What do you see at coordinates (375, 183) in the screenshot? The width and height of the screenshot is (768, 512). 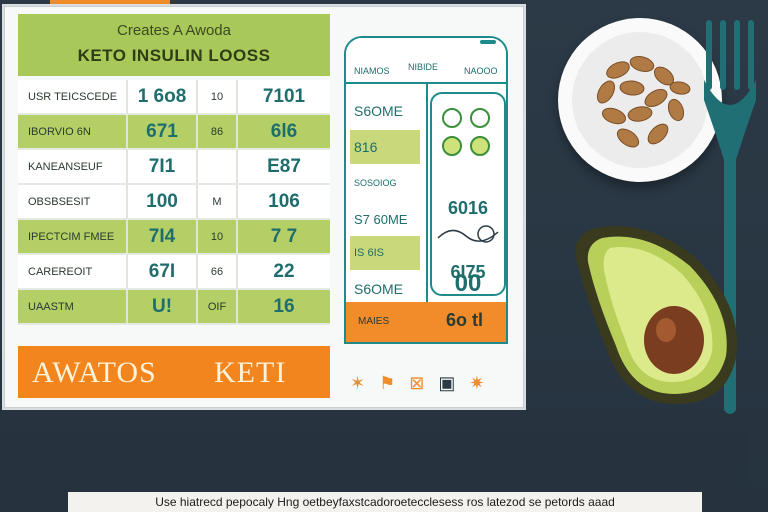 I see `phone-row: SOSOIOG` at bounding box center [375, 183].